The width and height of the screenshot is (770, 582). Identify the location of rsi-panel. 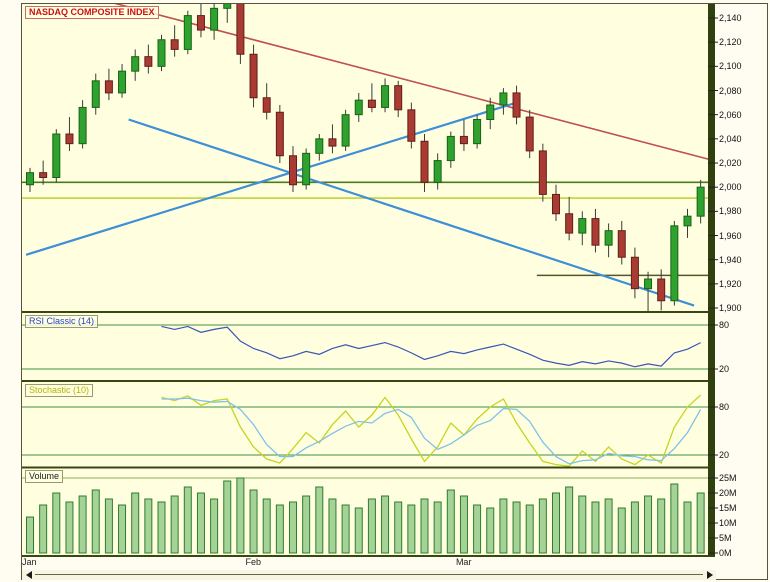
(431, 346).